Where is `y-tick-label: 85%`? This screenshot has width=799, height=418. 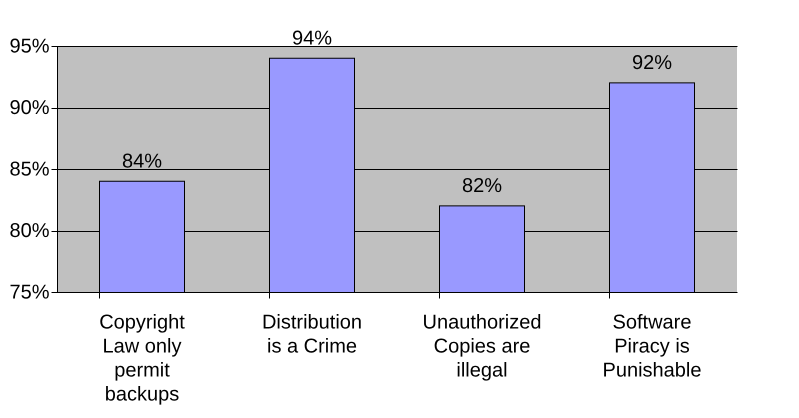 y-tick-label: 85% is located at coordinates (29, 169).